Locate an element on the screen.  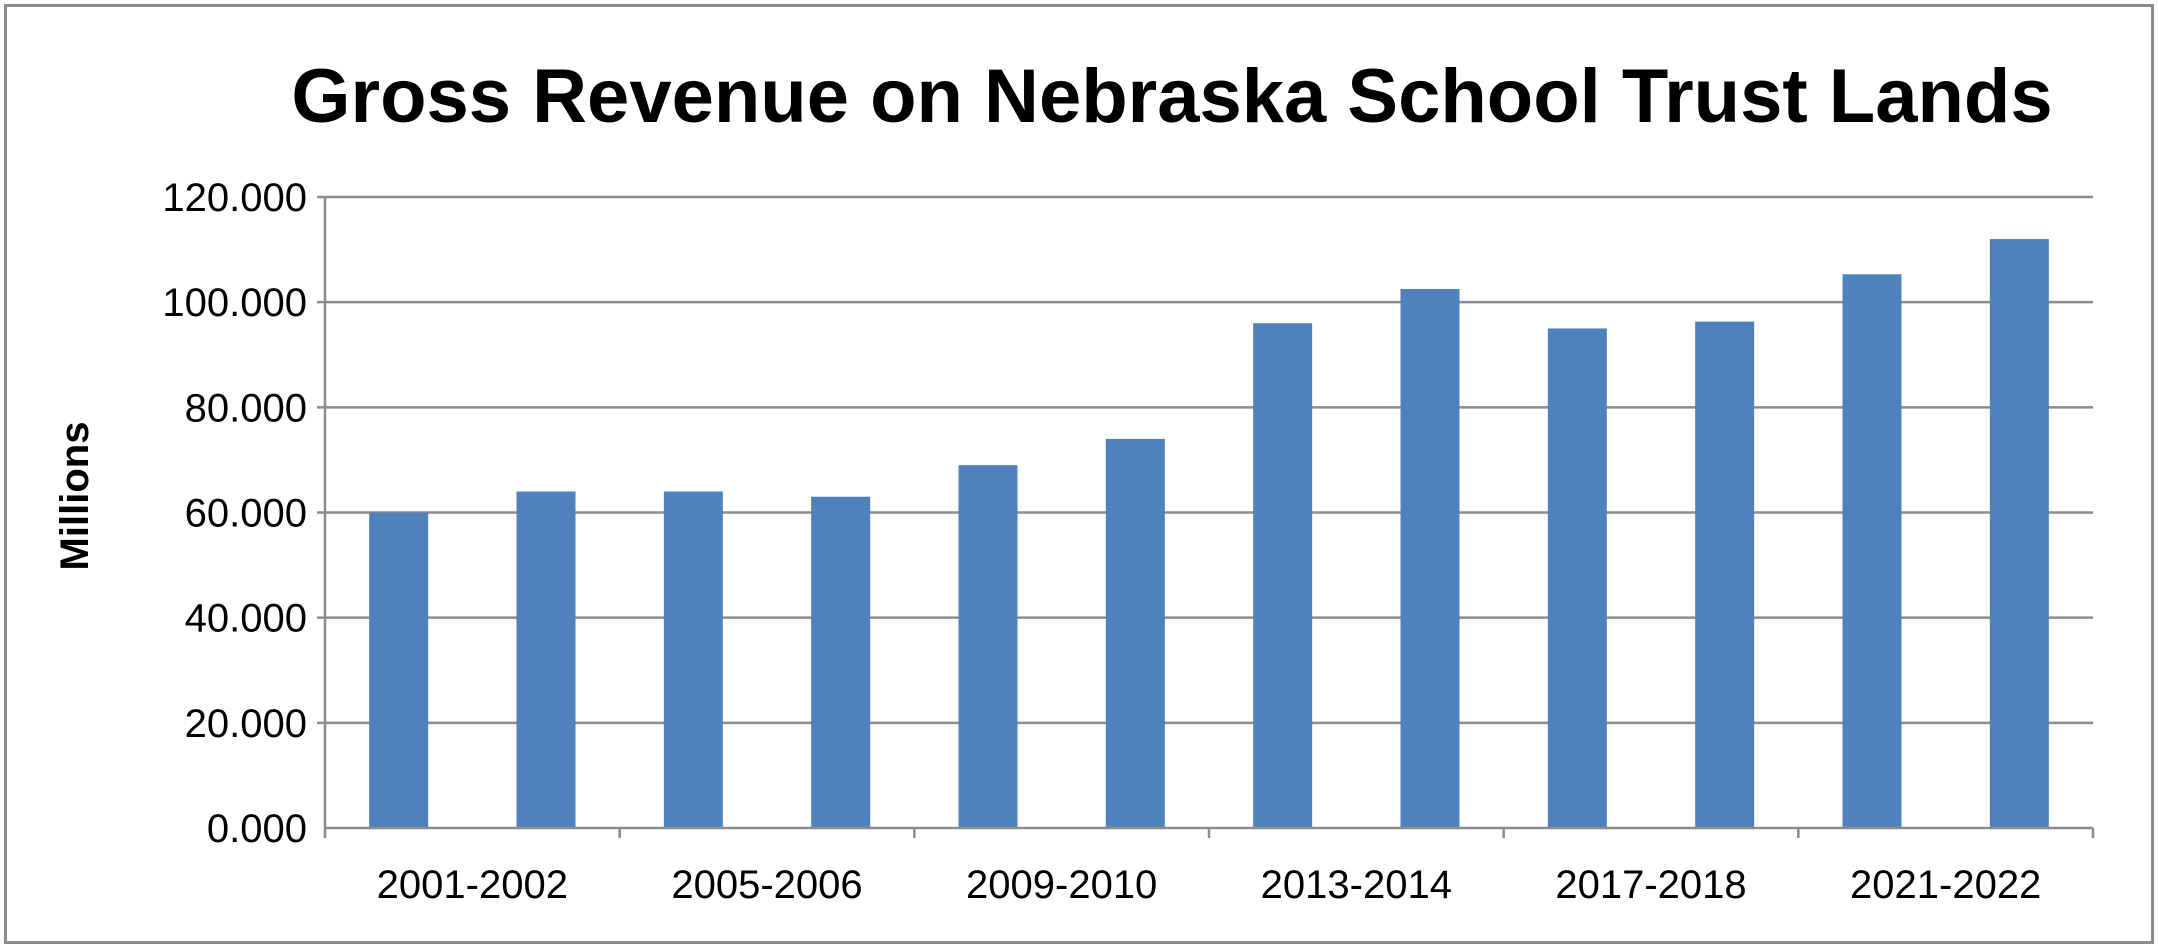
y-tick-label: 40.000 is located at coordinates (246, 619).